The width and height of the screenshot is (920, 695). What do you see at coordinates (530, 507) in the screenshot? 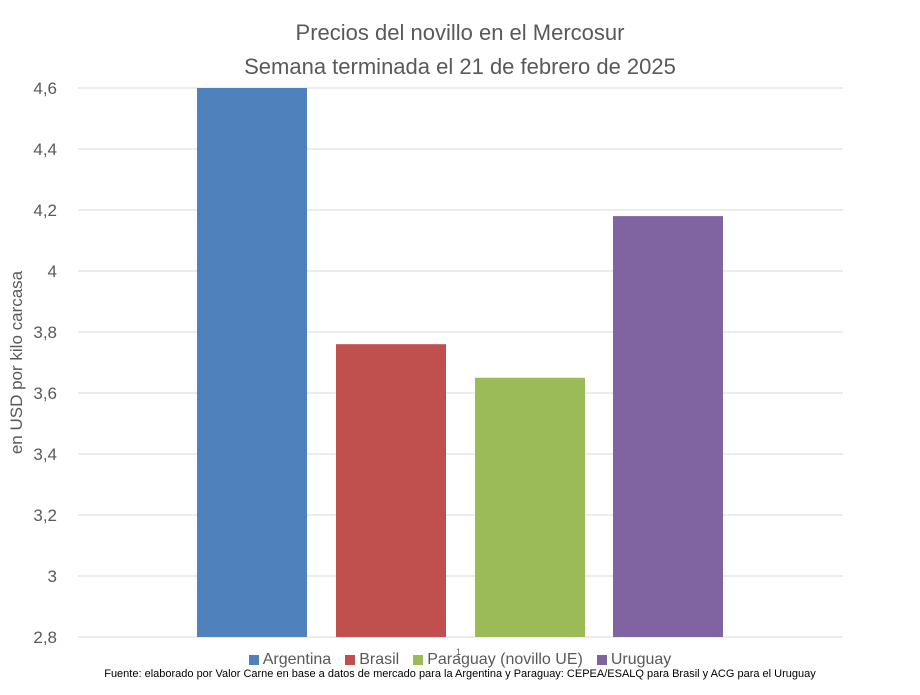
I see `bar-paraguay` at bounding box center [530, 507].